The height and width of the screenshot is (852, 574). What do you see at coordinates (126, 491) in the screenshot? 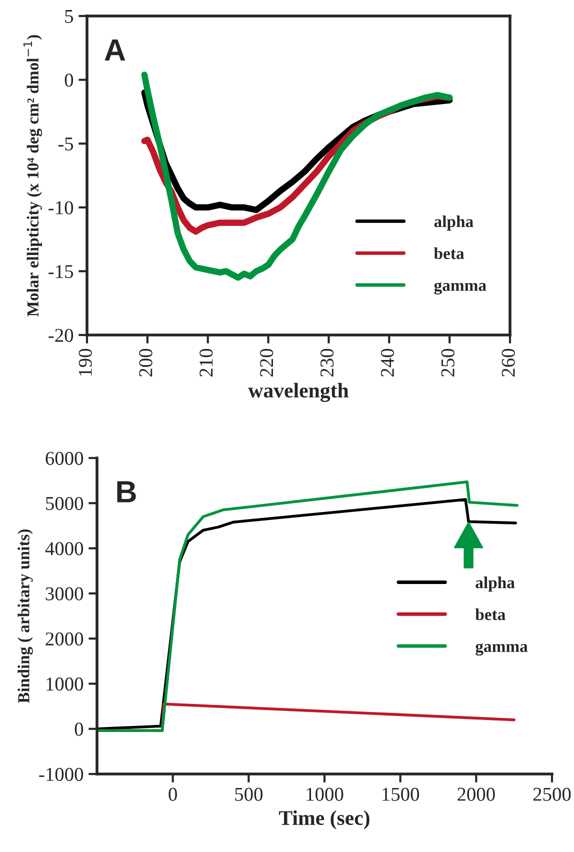
I see `annotation: B` at bounding box center [126, 491].